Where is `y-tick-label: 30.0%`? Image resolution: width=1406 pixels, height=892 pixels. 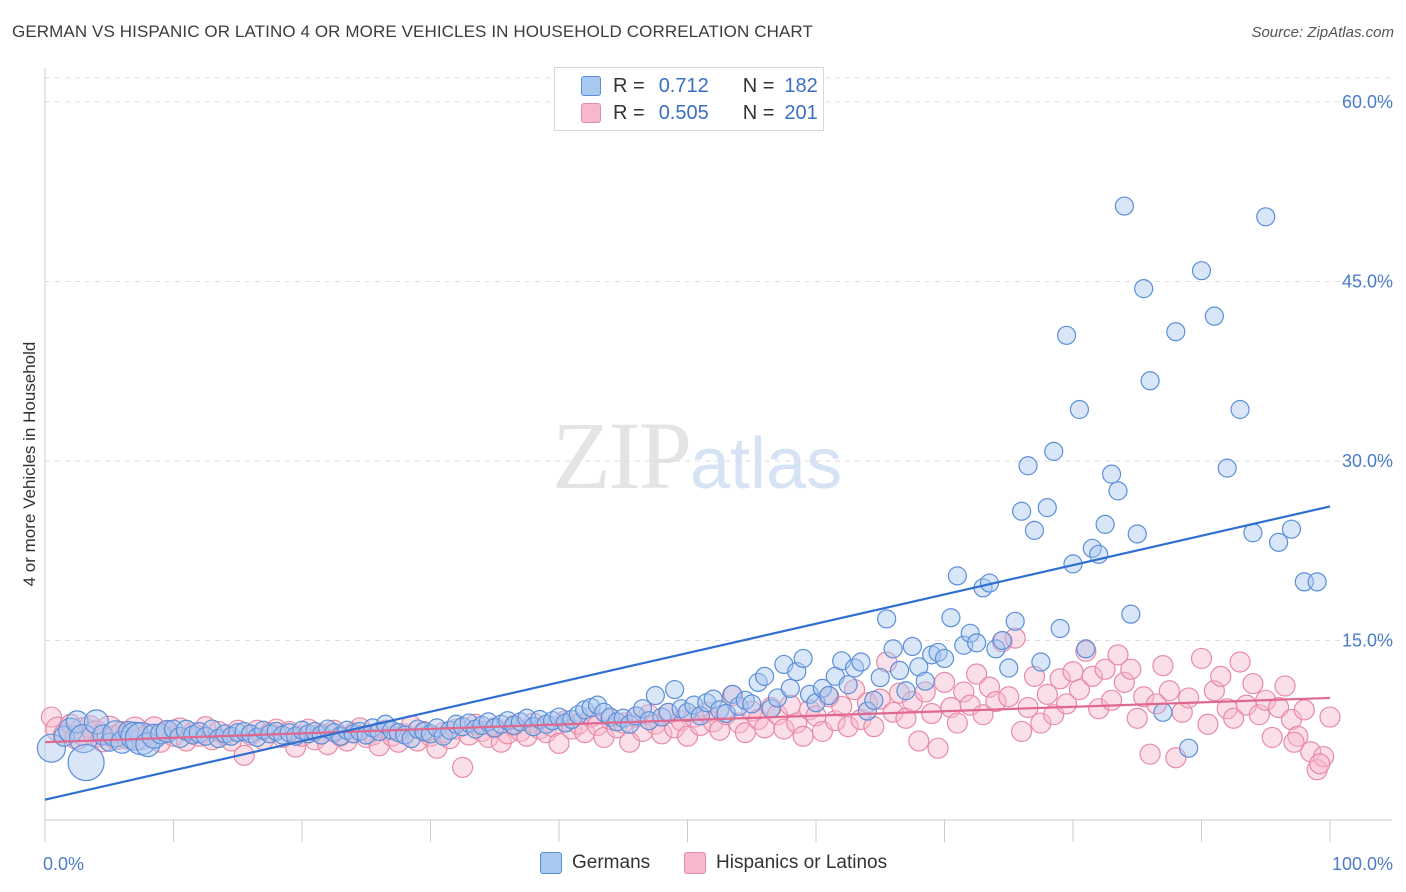 y-tick-label: 30.0% is located at coordinates (1367, 461).